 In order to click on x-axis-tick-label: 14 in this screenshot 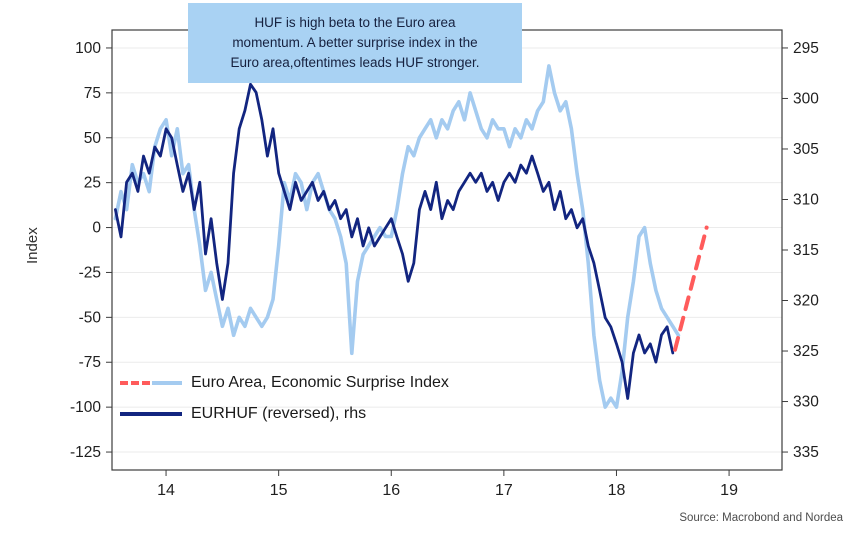, I will do `click(166, 490)`.